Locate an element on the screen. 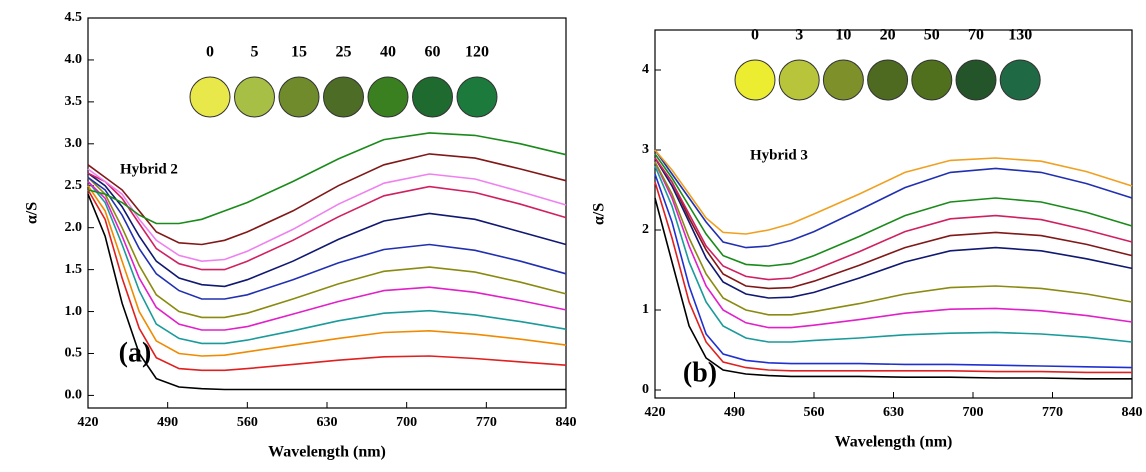 Image resolution: width=1146 pixels, height=472 pixels. y-tick-label: 2 is located at coordinates (645, 229).